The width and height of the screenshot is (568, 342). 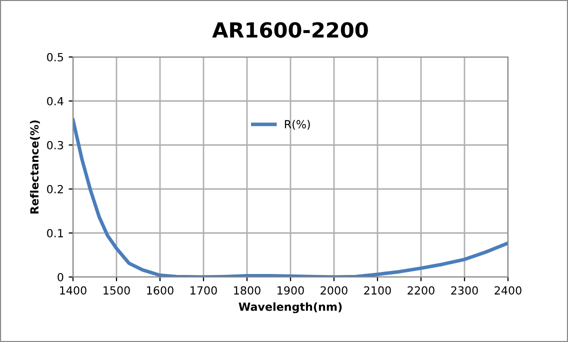 I want to click on x-tick-label: 2300, so click(x=464, y=290).